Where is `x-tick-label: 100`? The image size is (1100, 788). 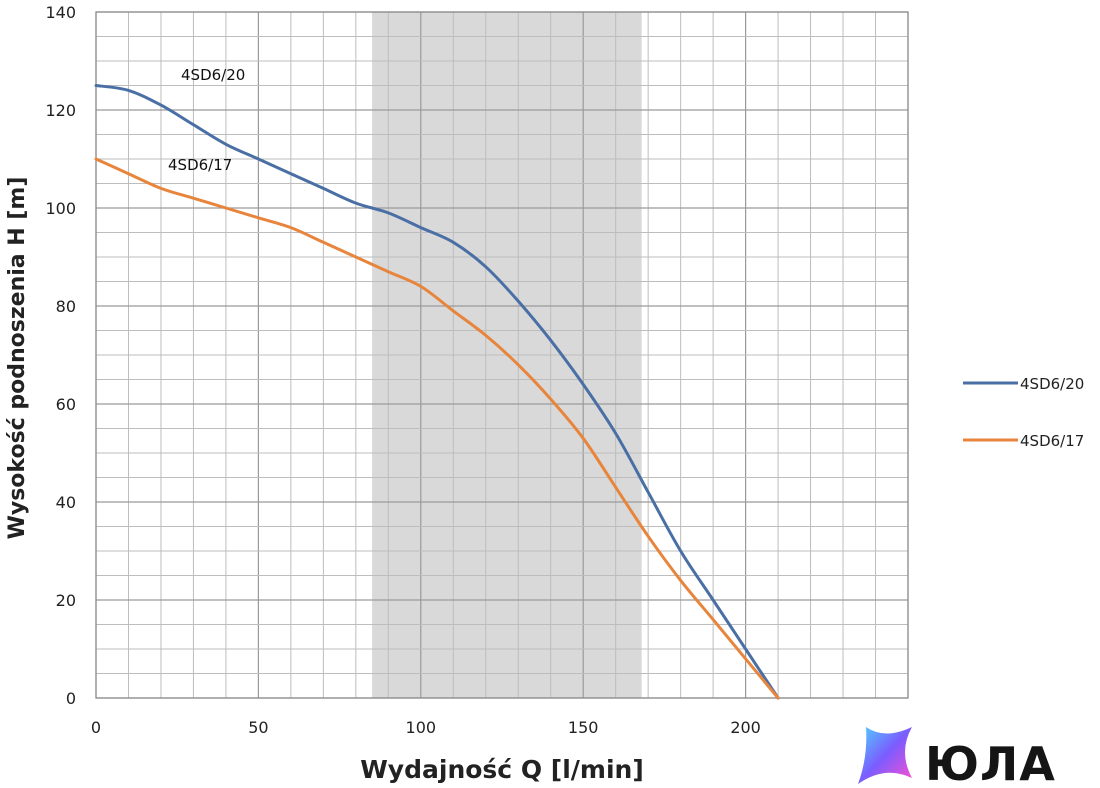 x-tick-label: 100 is located at coordinates (421, 727).